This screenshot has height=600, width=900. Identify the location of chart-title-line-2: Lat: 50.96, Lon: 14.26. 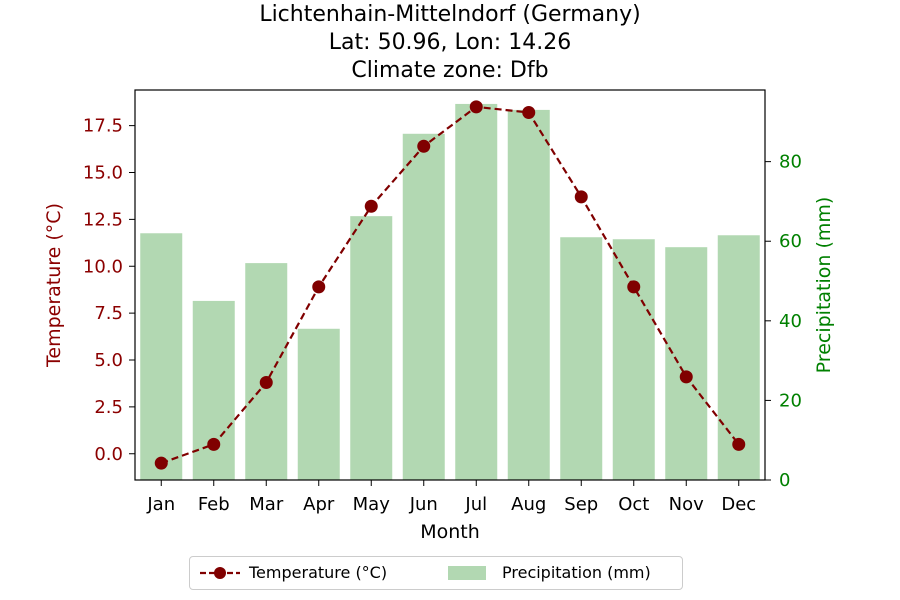
(450, 42).